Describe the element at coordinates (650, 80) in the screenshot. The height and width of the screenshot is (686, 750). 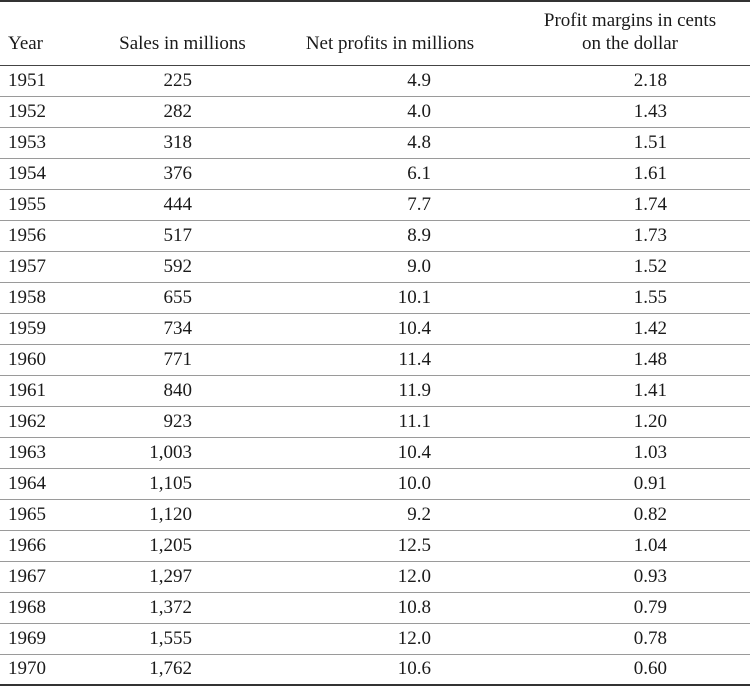
I see `cell-profit-margin: 2.18` at that location.